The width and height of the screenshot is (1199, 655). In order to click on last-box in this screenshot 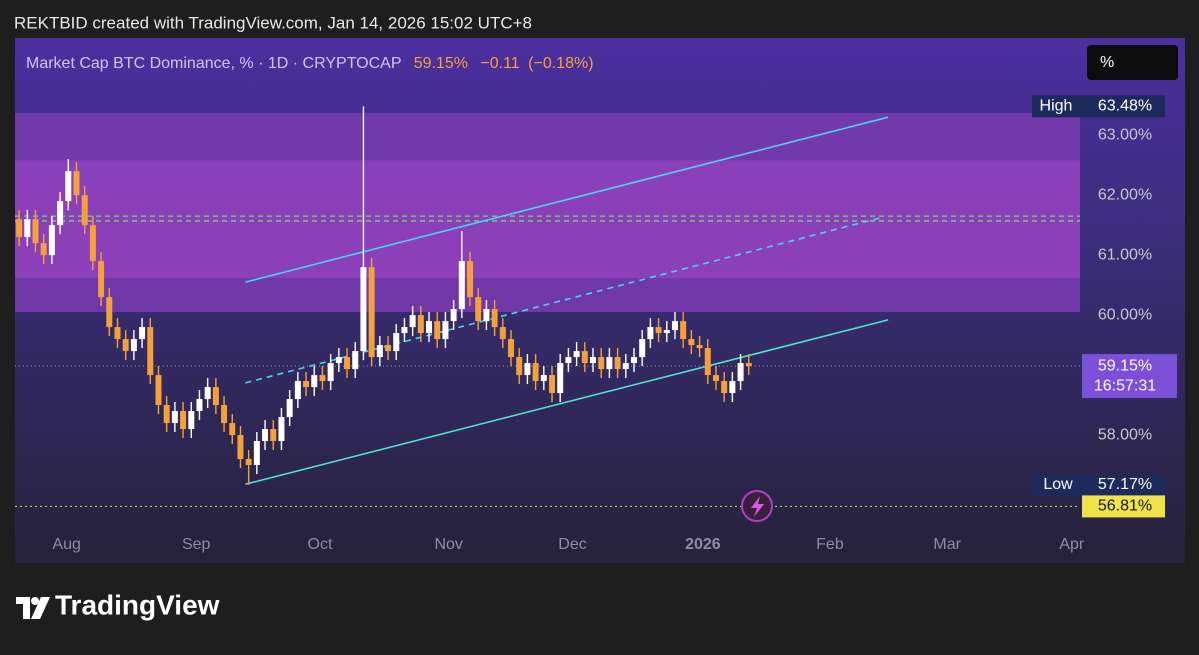, I will do `click(1129, 376)`.